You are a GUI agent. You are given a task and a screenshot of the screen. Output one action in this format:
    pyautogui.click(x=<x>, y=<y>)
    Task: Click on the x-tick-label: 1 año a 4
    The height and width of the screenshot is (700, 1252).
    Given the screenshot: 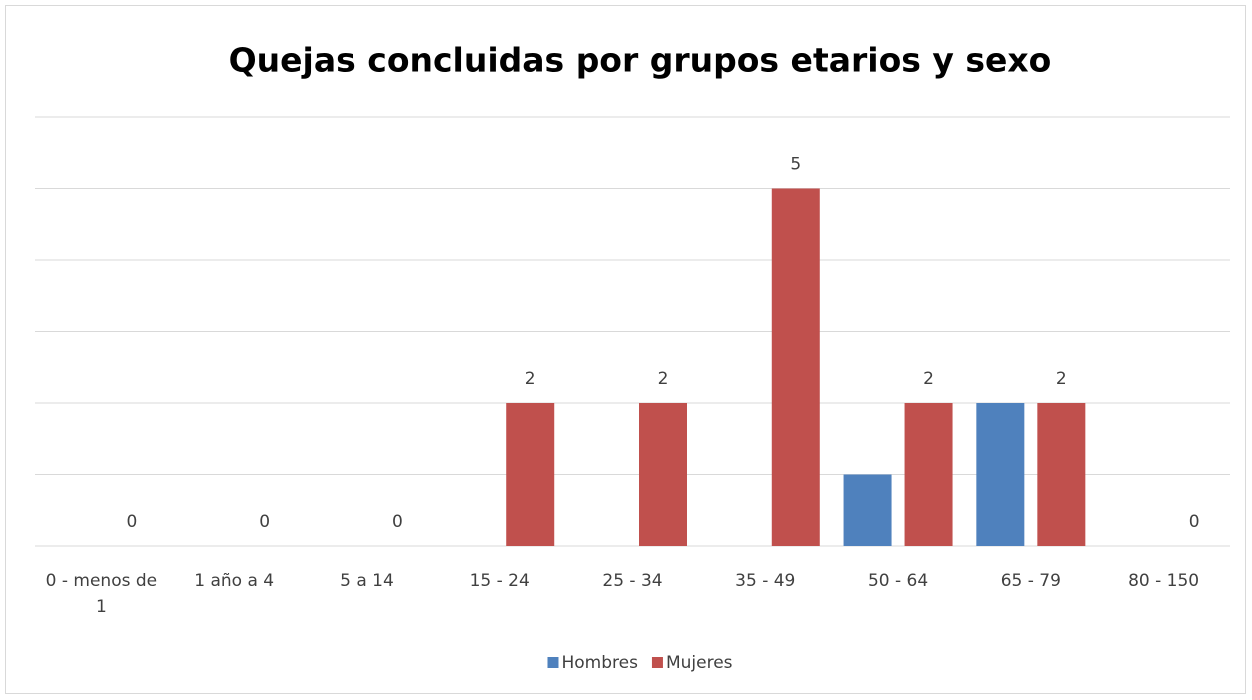 What is the action you would take?
    pyautogui.click(x=234, y=581)
    